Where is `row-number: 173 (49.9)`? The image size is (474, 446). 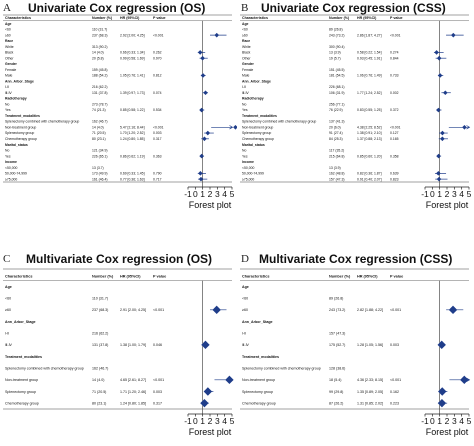
row-number: 173 (49.9) is located at coordinates (99, 174).